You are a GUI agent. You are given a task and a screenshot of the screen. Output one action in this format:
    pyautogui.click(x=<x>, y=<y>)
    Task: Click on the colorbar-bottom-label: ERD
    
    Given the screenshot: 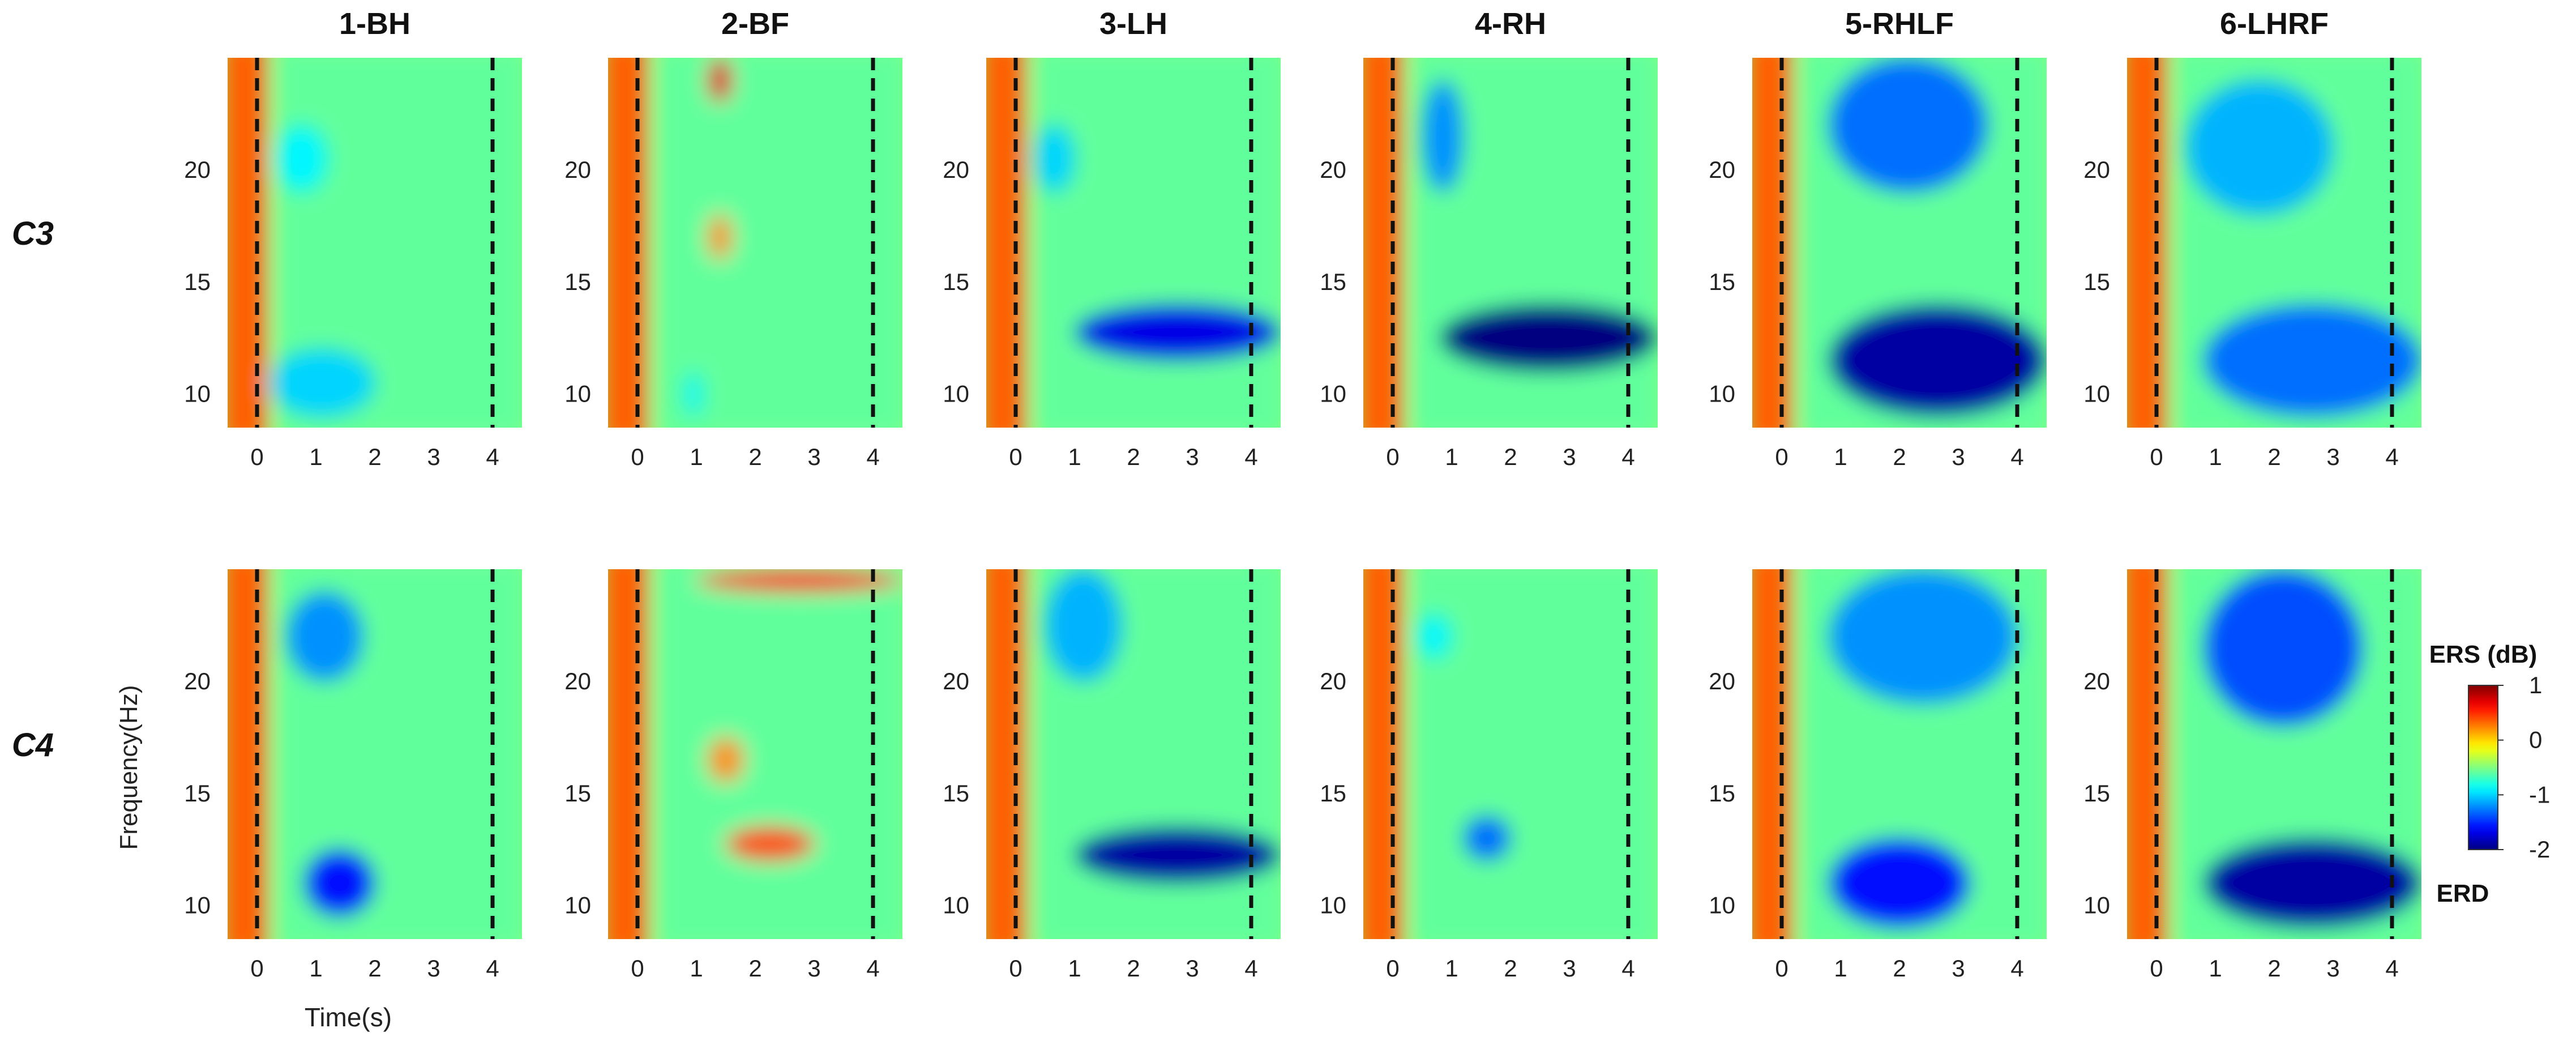 What is the action you would take?
    pyautogui.click(x=2463, y=893)
    